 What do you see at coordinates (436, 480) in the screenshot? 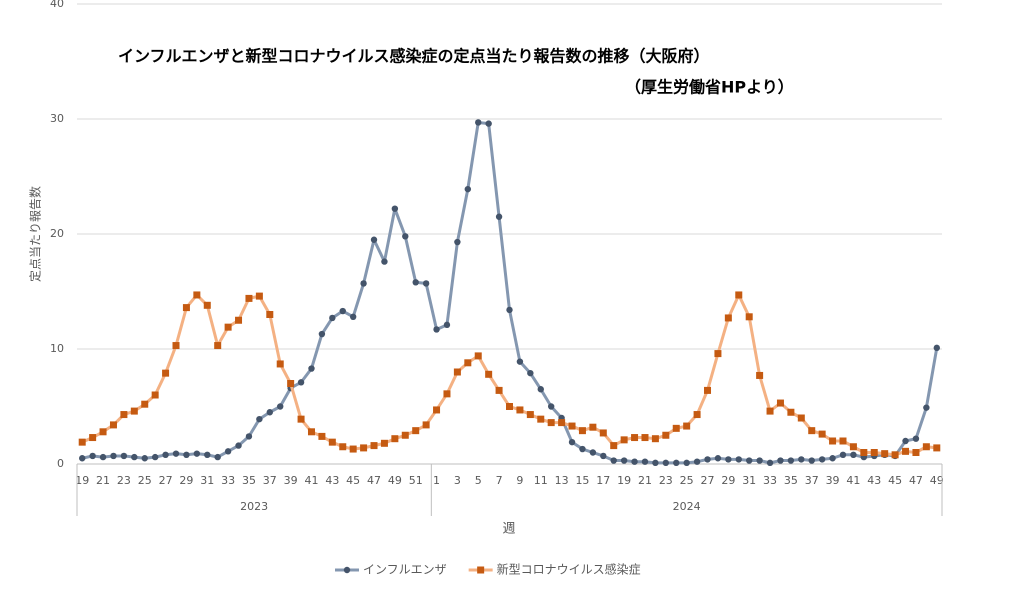
I see `x-tick-label: 1` at bounding box center [436, 480].